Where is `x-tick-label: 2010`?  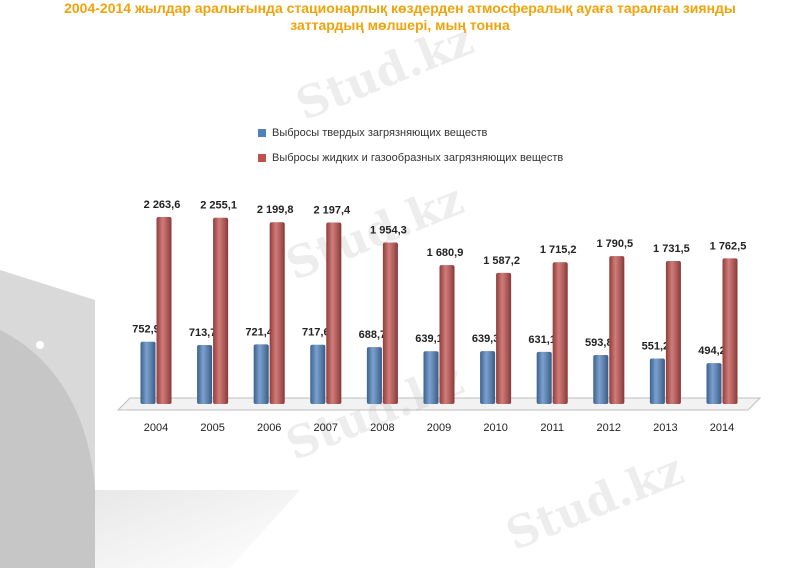
x-tick-label: 2010 is located at coordinates (495, 428).